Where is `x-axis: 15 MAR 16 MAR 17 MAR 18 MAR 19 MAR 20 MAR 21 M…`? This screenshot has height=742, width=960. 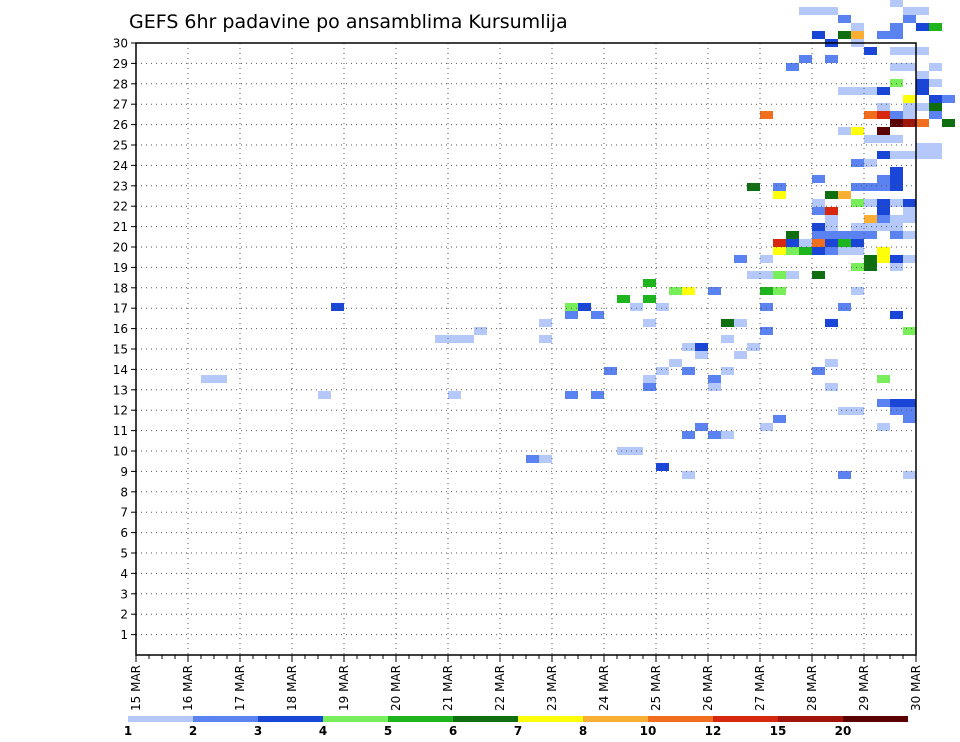 x-axis: 15 MAR 16 MAR 17 MAR 18 MAR 19 MAR 20 MAR 21 M… is located at coordinates (526, 683).